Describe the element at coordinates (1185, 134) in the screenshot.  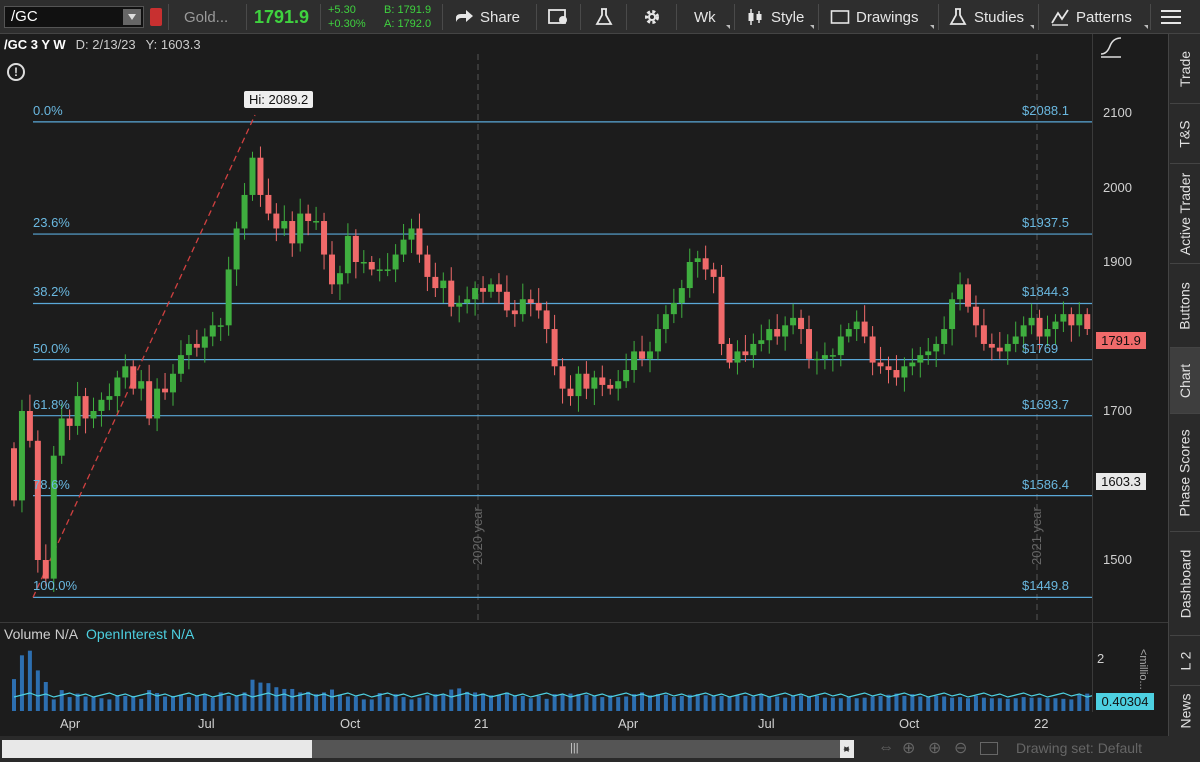
I see `tab-time-and-sales: T&S` at that location.